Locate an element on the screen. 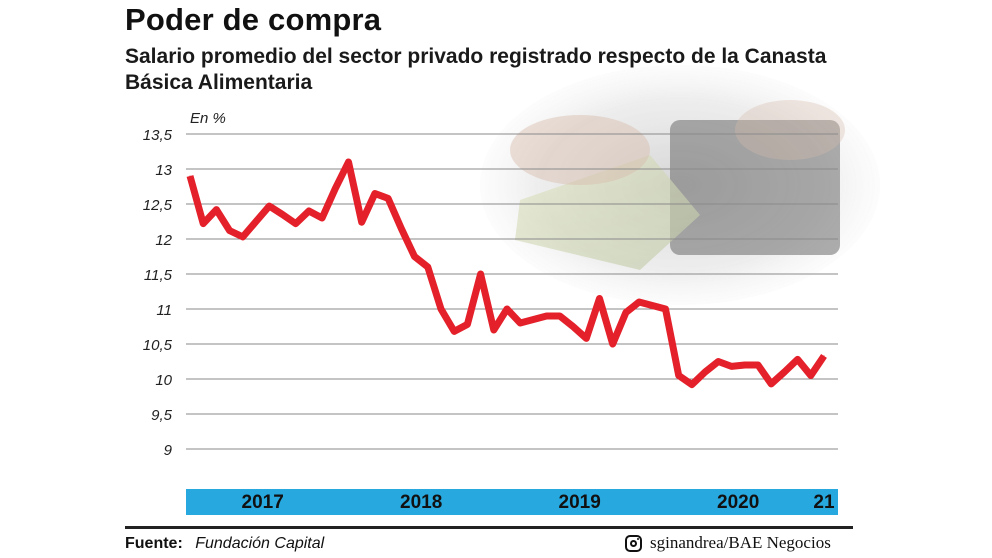 Image resolution: width=992 pixels, height=558 pixels. credit: sginandrea/BAE Negocios is located at coordinates (728, 543).